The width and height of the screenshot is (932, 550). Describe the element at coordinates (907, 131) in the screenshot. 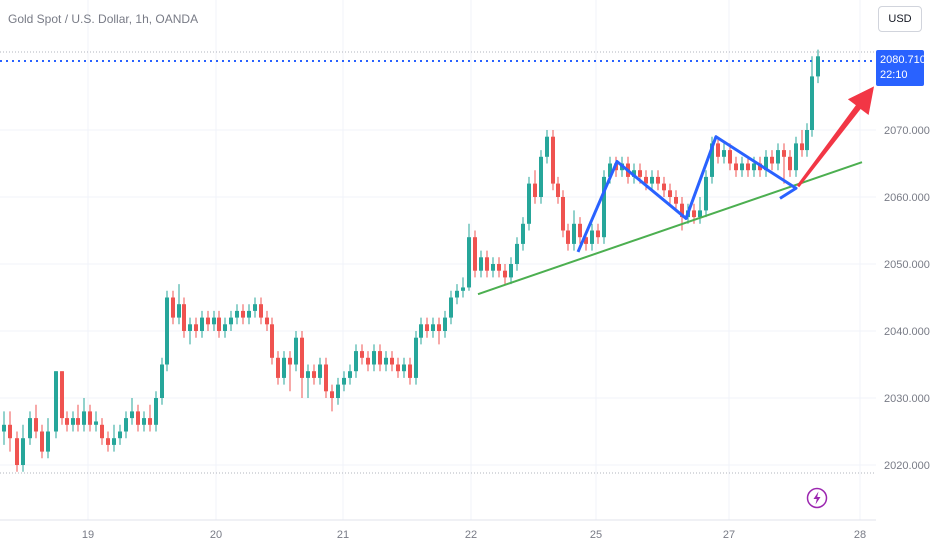

I see `y-tick-label: 2070.000` at that location.